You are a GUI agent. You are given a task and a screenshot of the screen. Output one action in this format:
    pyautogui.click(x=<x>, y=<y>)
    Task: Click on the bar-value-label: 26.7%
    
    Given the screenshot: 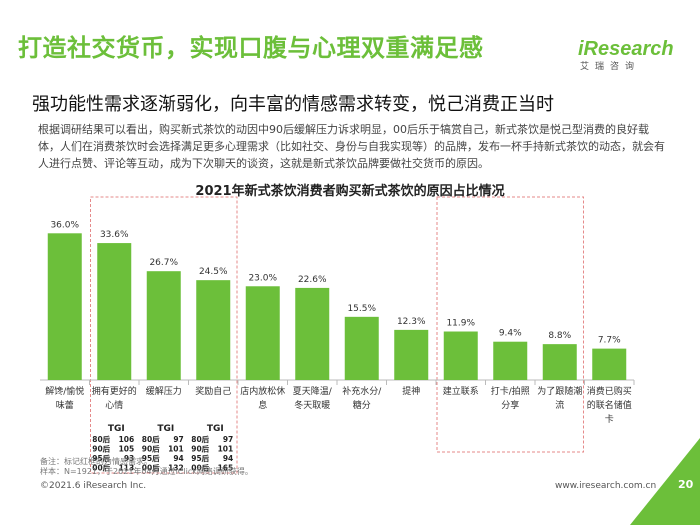 What is the action you would take?
    pyautogui.click(x=163, y=263)
    